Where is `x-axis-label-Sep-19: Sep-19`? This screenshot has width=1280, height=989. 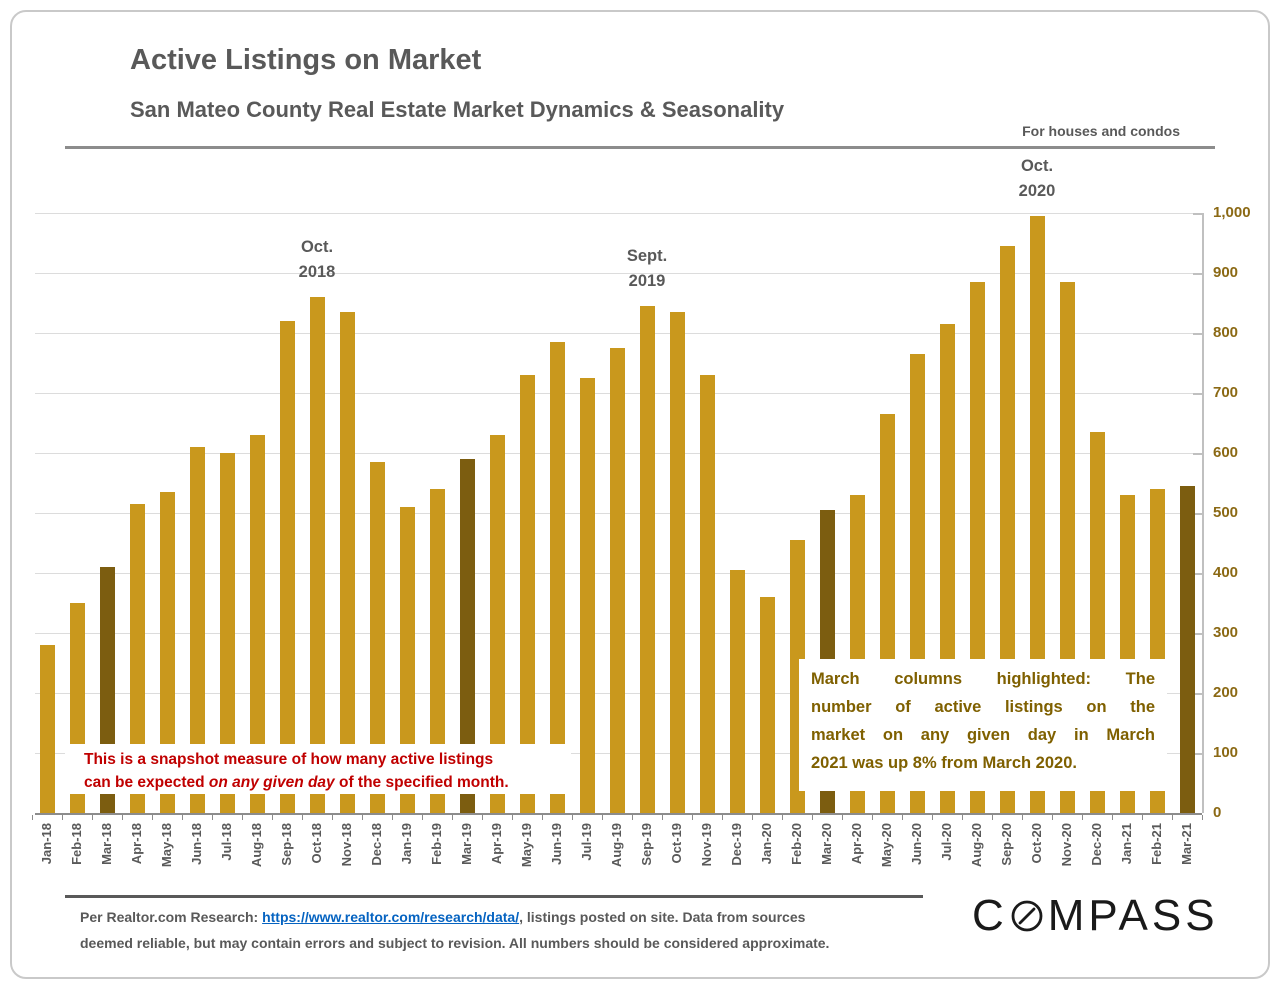 x-axis-label-Sep-19: Sep-19 is located at coordinates (646, 844).